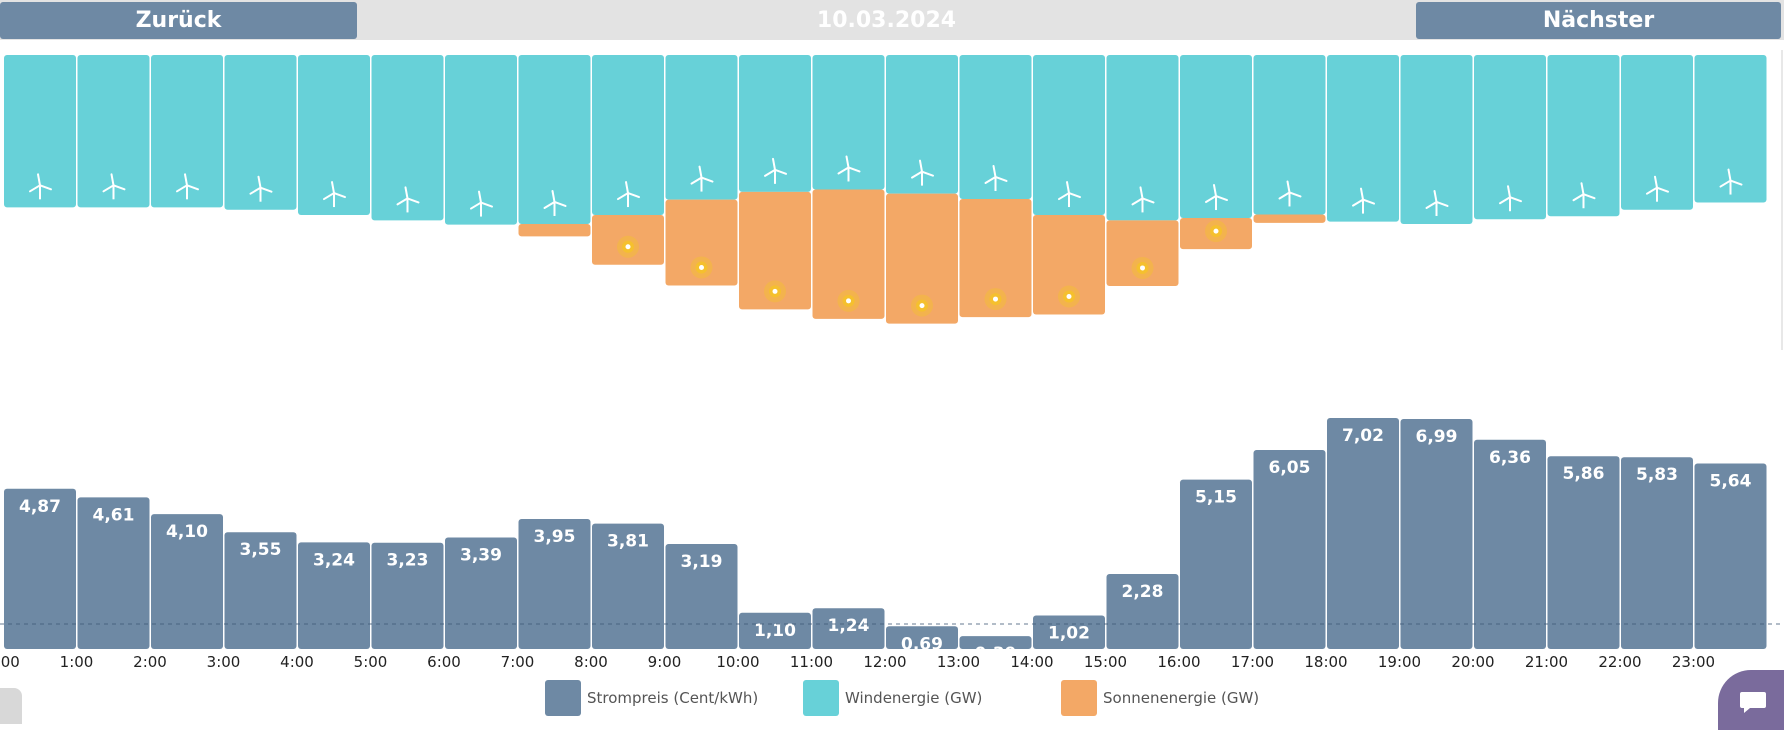 The image size is (1784, 730). What do you see at coordinates (1181, 698) in the screenshot?
I see `legend-label-solar: Sonnenenergie (GW)` at bounding box center [1181, 698].